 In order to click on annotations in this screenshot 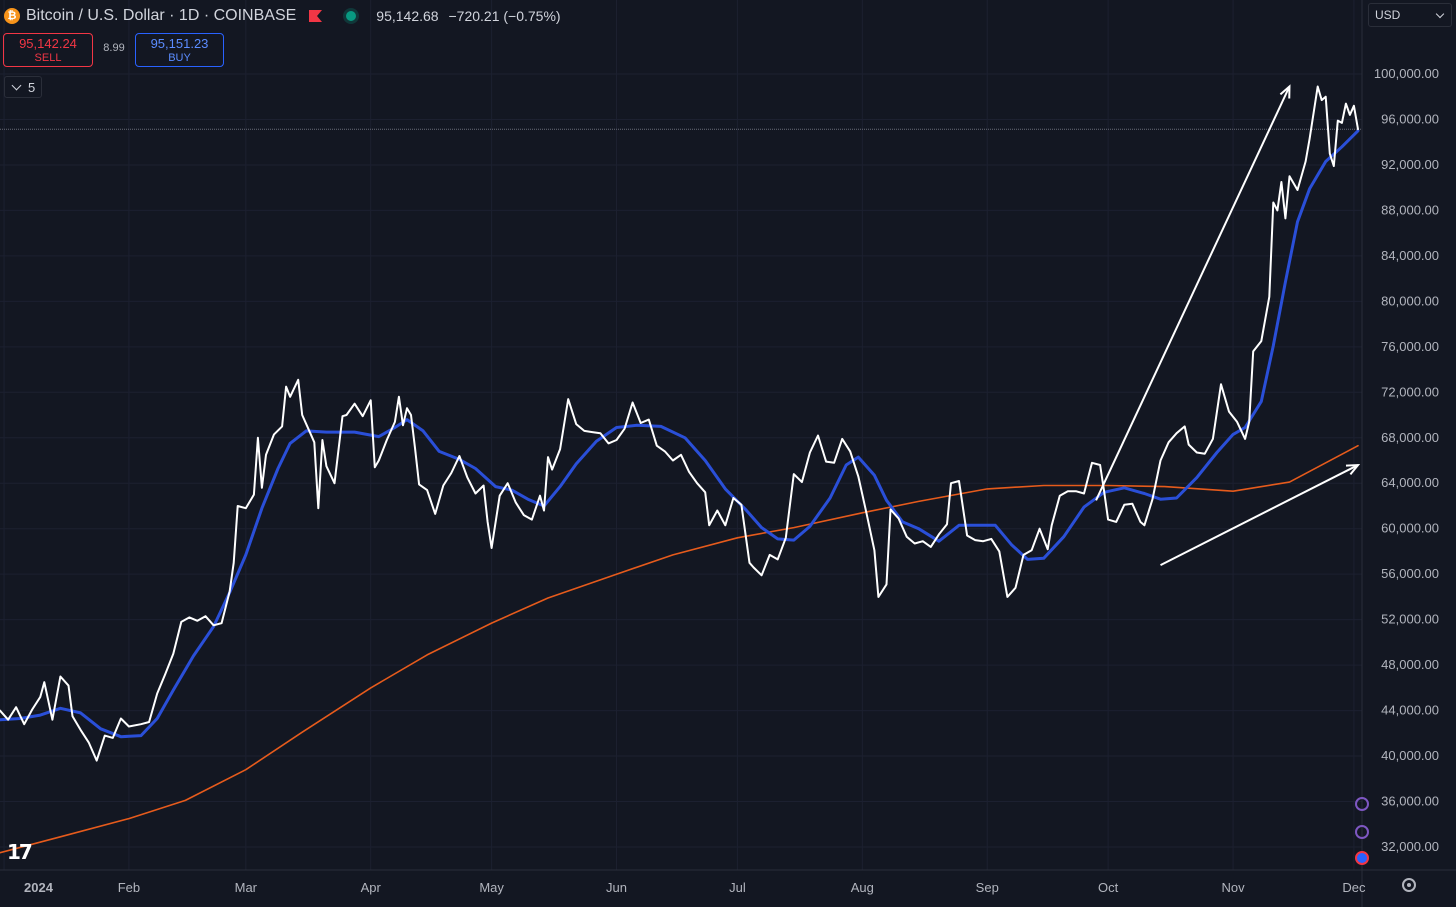, I will do `click(1228, 325)`.